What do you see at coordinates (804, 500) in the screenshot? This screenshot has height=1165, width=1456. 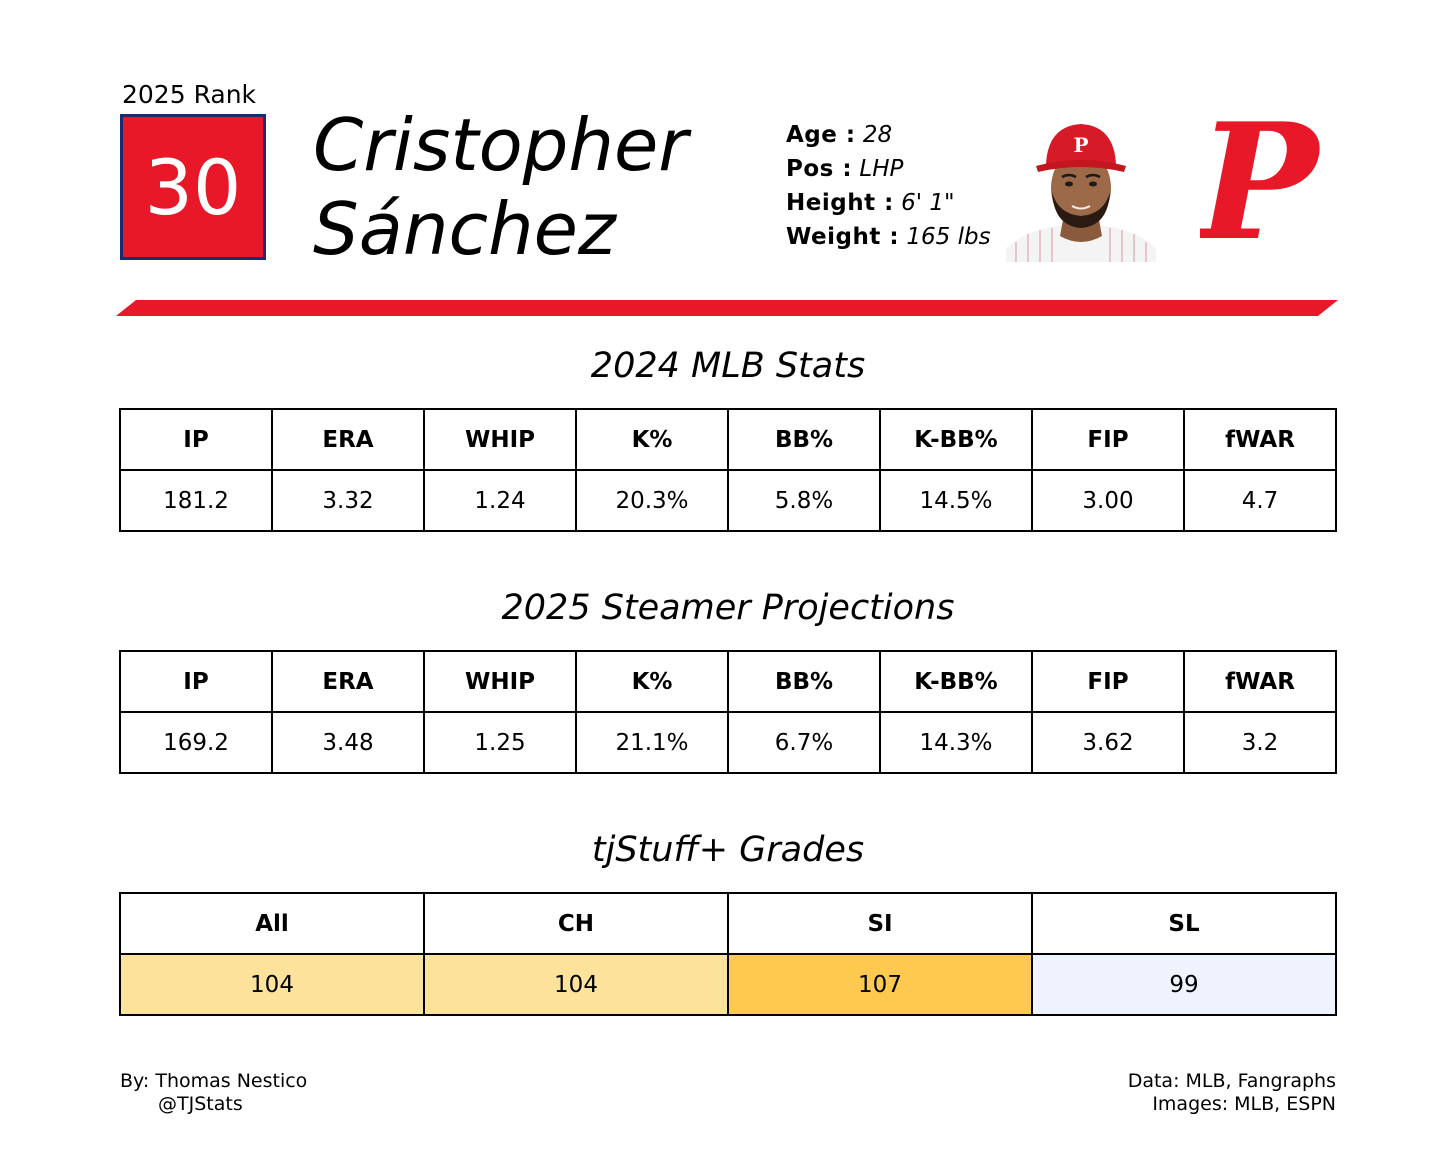 I see `value-cell: 5.8%` at bounding box center [804, 500].